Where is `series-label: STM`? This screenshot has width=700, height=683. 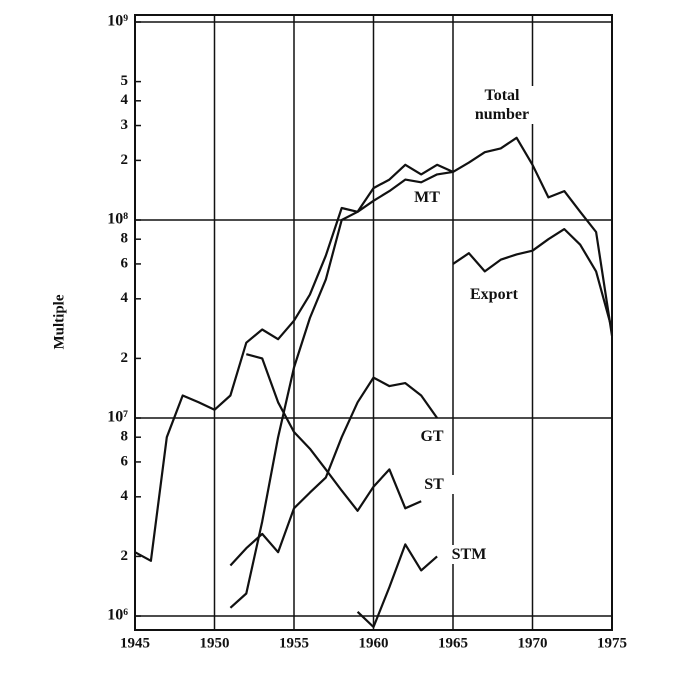
series-label: STM is located at coordinates (469, 554).